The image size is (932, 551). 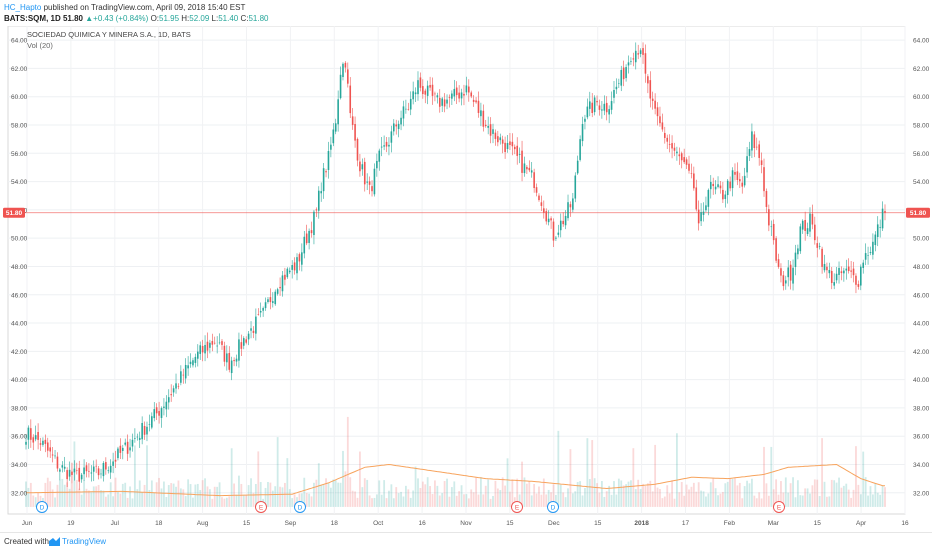 I want to click on y-tick-label-right: 56.00, so click(x=921, y=154).